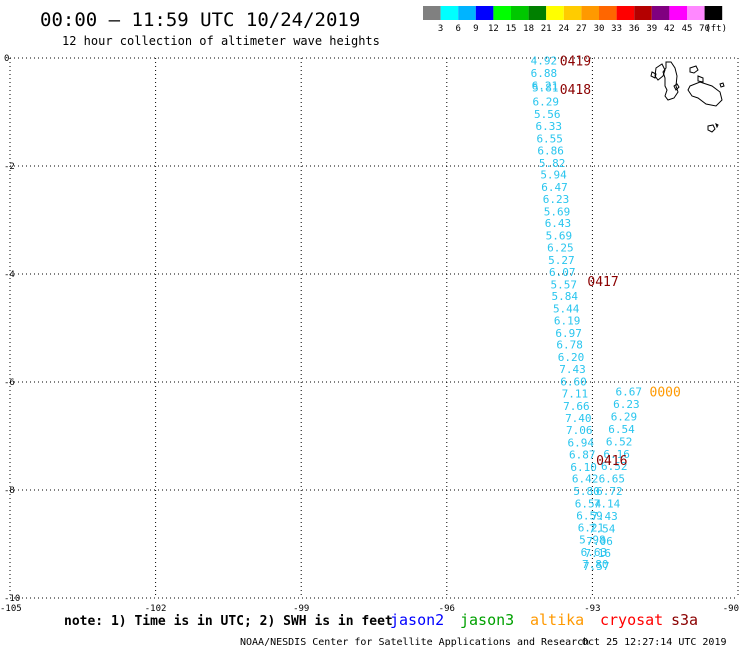 The width and height of the screenshot is (740, 654). I want to click on legend-value: 15, so click(511, 29).